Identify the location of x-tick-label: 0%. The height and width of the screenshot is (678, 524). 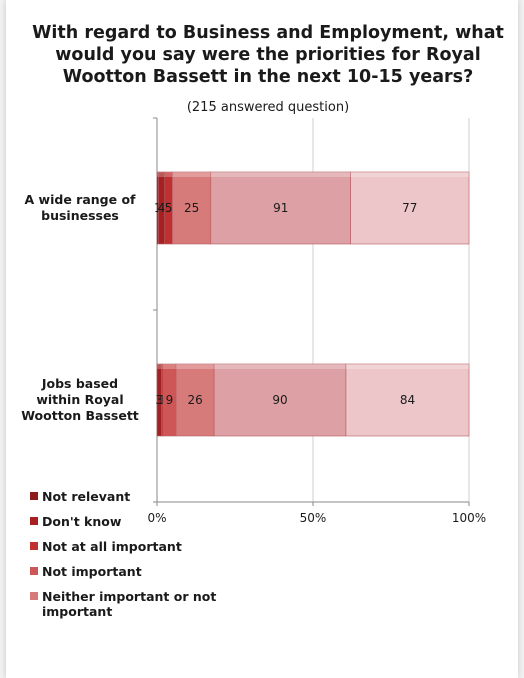
(156, 518).